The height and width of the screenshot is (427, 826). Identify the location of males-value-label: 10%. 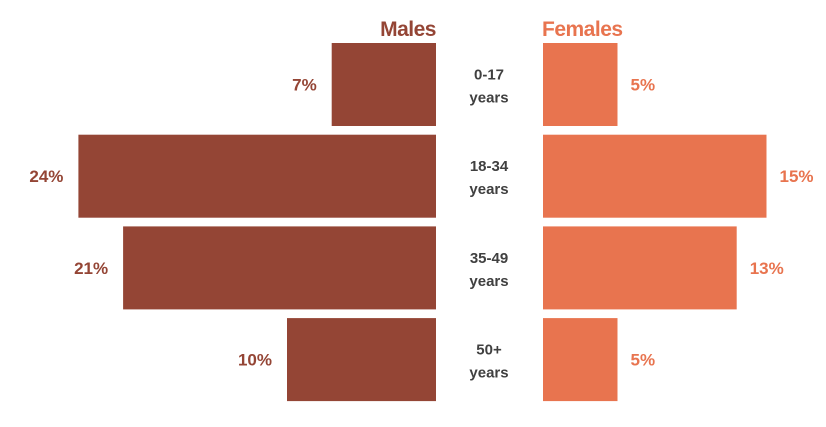
(255, 360).